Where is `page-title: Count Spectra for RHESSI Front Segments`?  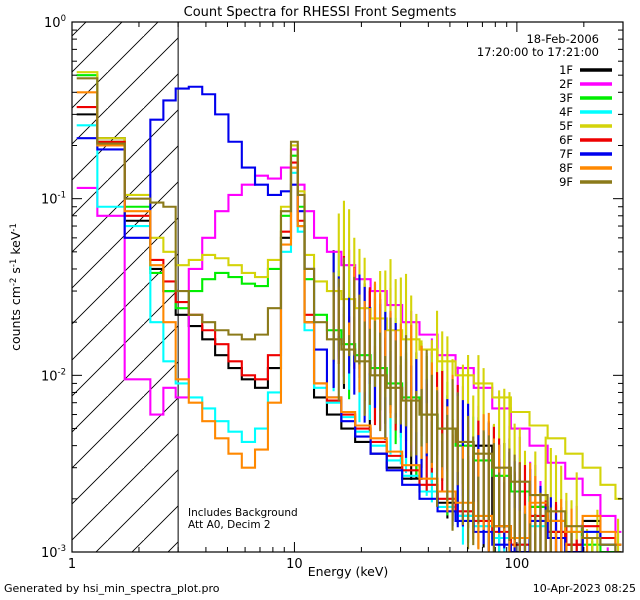 page-title: Count Spectra for RHESSI Front Segments is located at coordinates (320, 12).